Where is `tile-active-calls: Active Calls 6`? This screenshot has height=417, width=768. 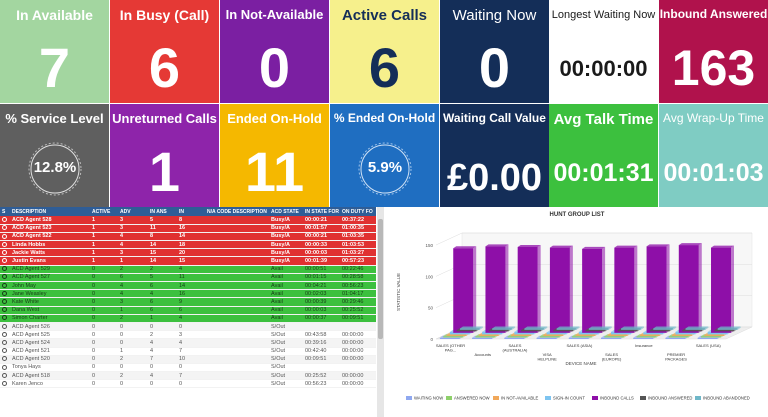
tile-active-calls: Active Calls 6 is located at coordinates (384, 51).